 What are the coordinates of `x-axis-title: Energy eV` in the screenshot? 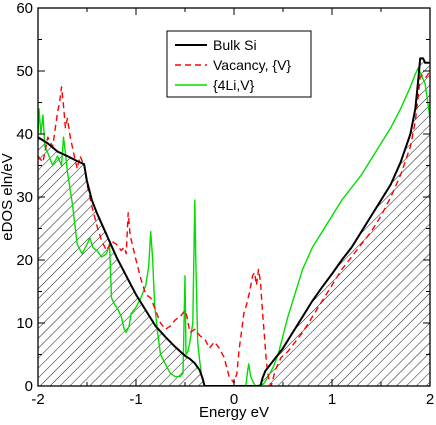 It's located at (234, 412).